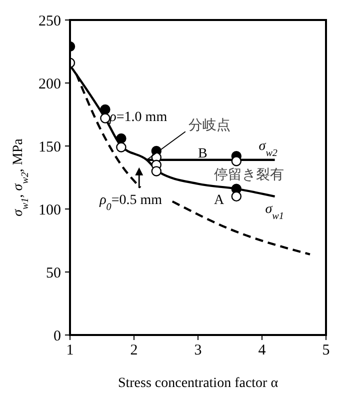 The height and width of the screenshot is (397, 338). I want to click on x-tick-label: 1, so click(70, 350).